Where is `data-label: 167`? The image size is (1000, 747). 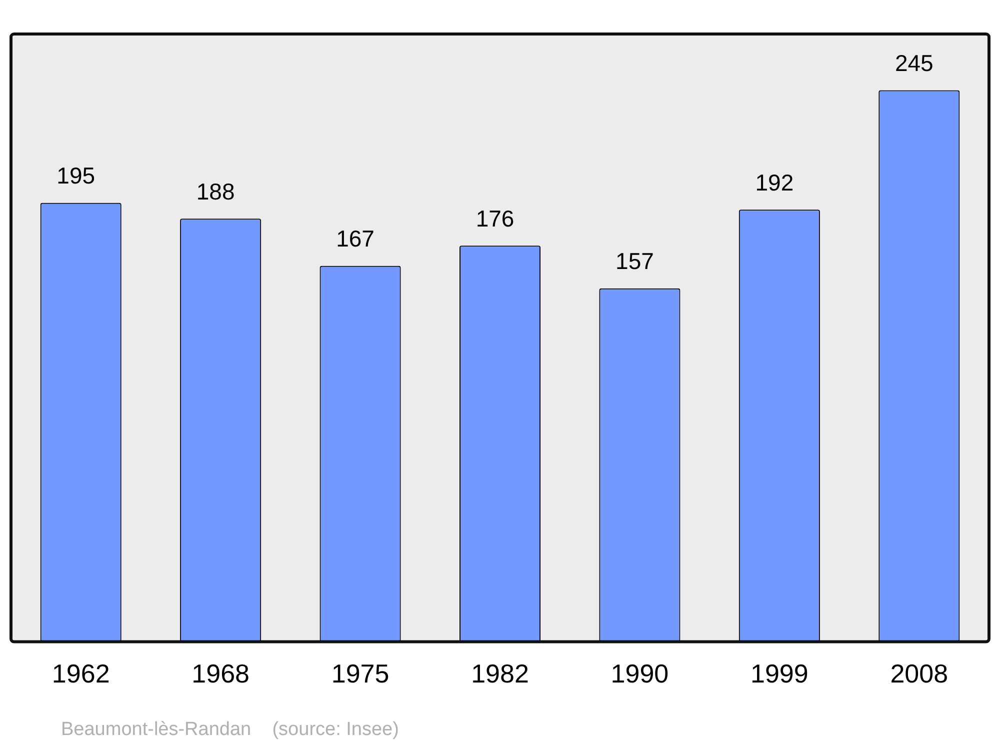
data-label: 167 is located at coordinates (355, 239).